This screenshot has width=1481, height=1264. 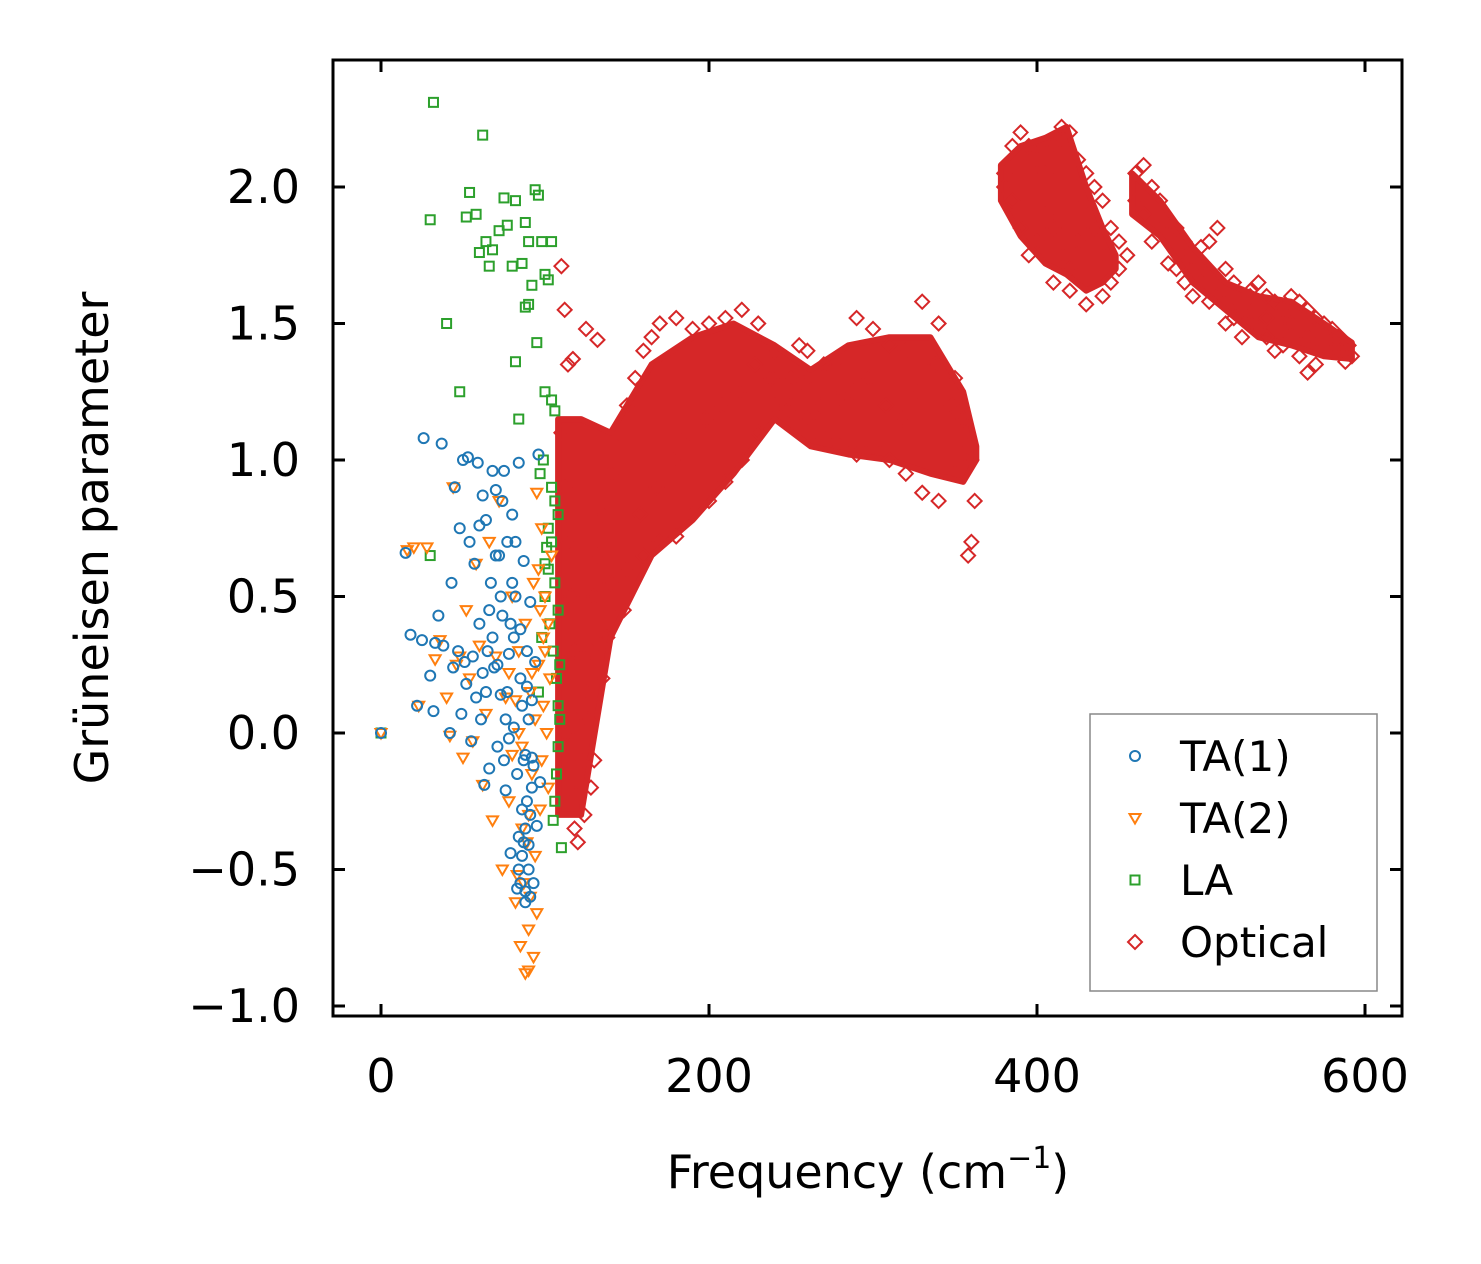 What do you see at coordinates (244, 1006) in the screenshot?
I see `y-tick-label: −1.0` at bounding box center [244, 1006].